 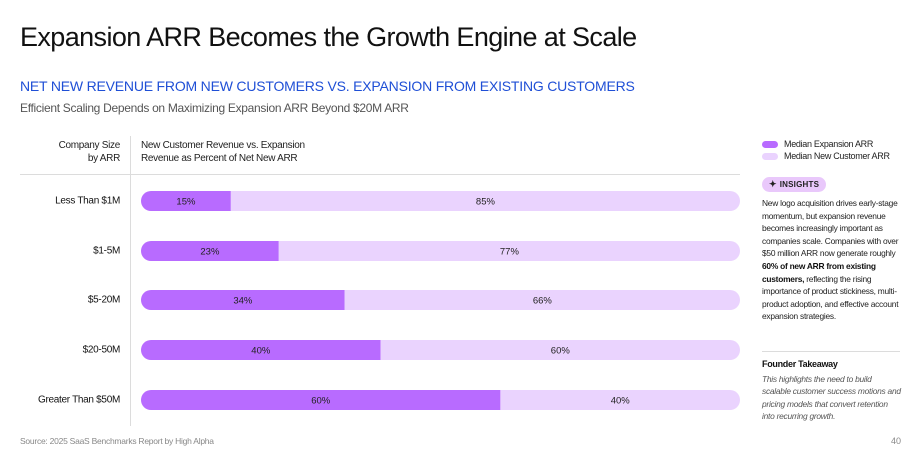 I want to click on data-label-new-customer: 40%, so click(x=621, y=401).